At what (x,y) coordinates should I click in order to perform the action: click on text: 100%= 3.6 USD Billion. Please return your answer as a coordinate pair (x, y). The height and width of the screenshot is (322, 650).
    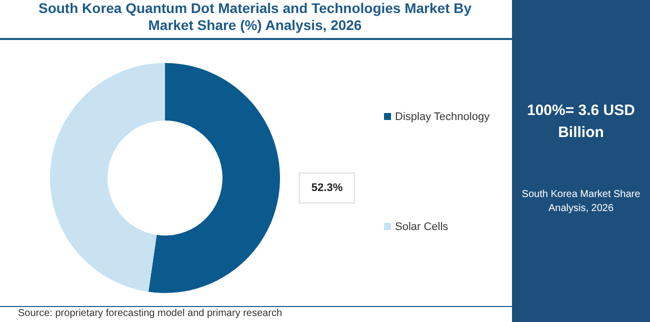
    Looking at the image, I should click on (581, 122).